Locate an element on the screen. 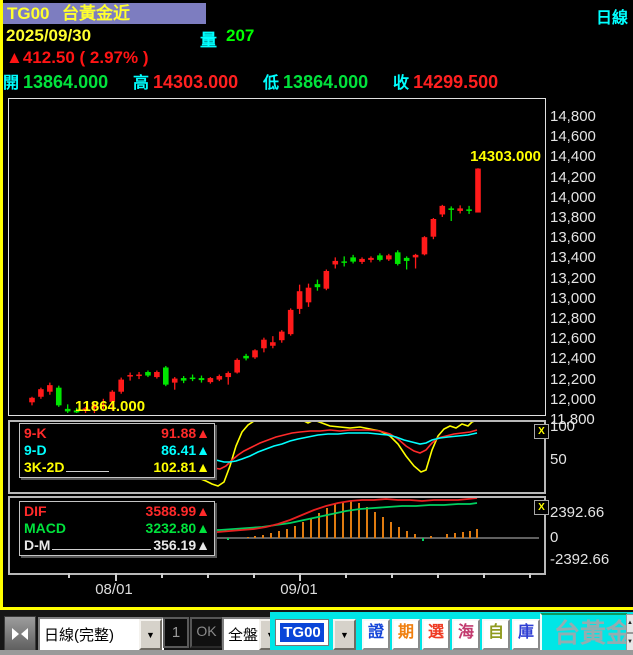 Image resolution: width=633 pixels, height=655 pixels. macd-value: 3232.80▲ is located at coordinates (177, 528).